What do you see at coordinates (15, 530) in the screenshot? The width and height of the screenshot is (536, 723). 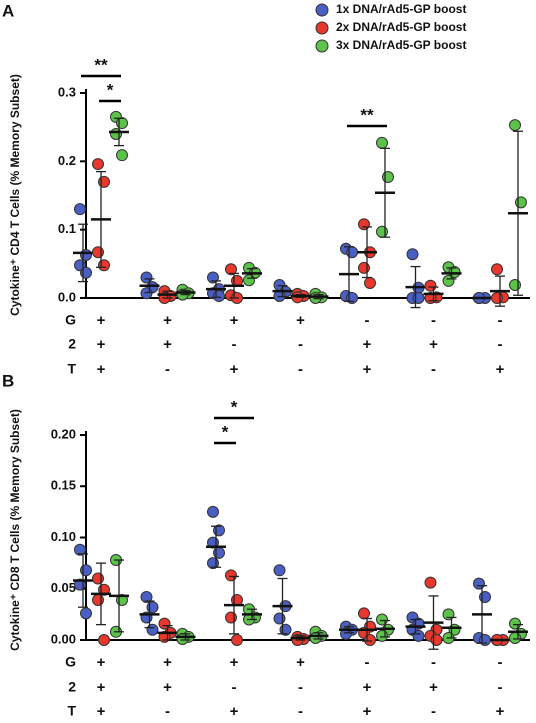 I see `y-axis-title: Cytokine⁺ CD8 T Cells (% Memory Subset)` at bounding box center [15, 530].